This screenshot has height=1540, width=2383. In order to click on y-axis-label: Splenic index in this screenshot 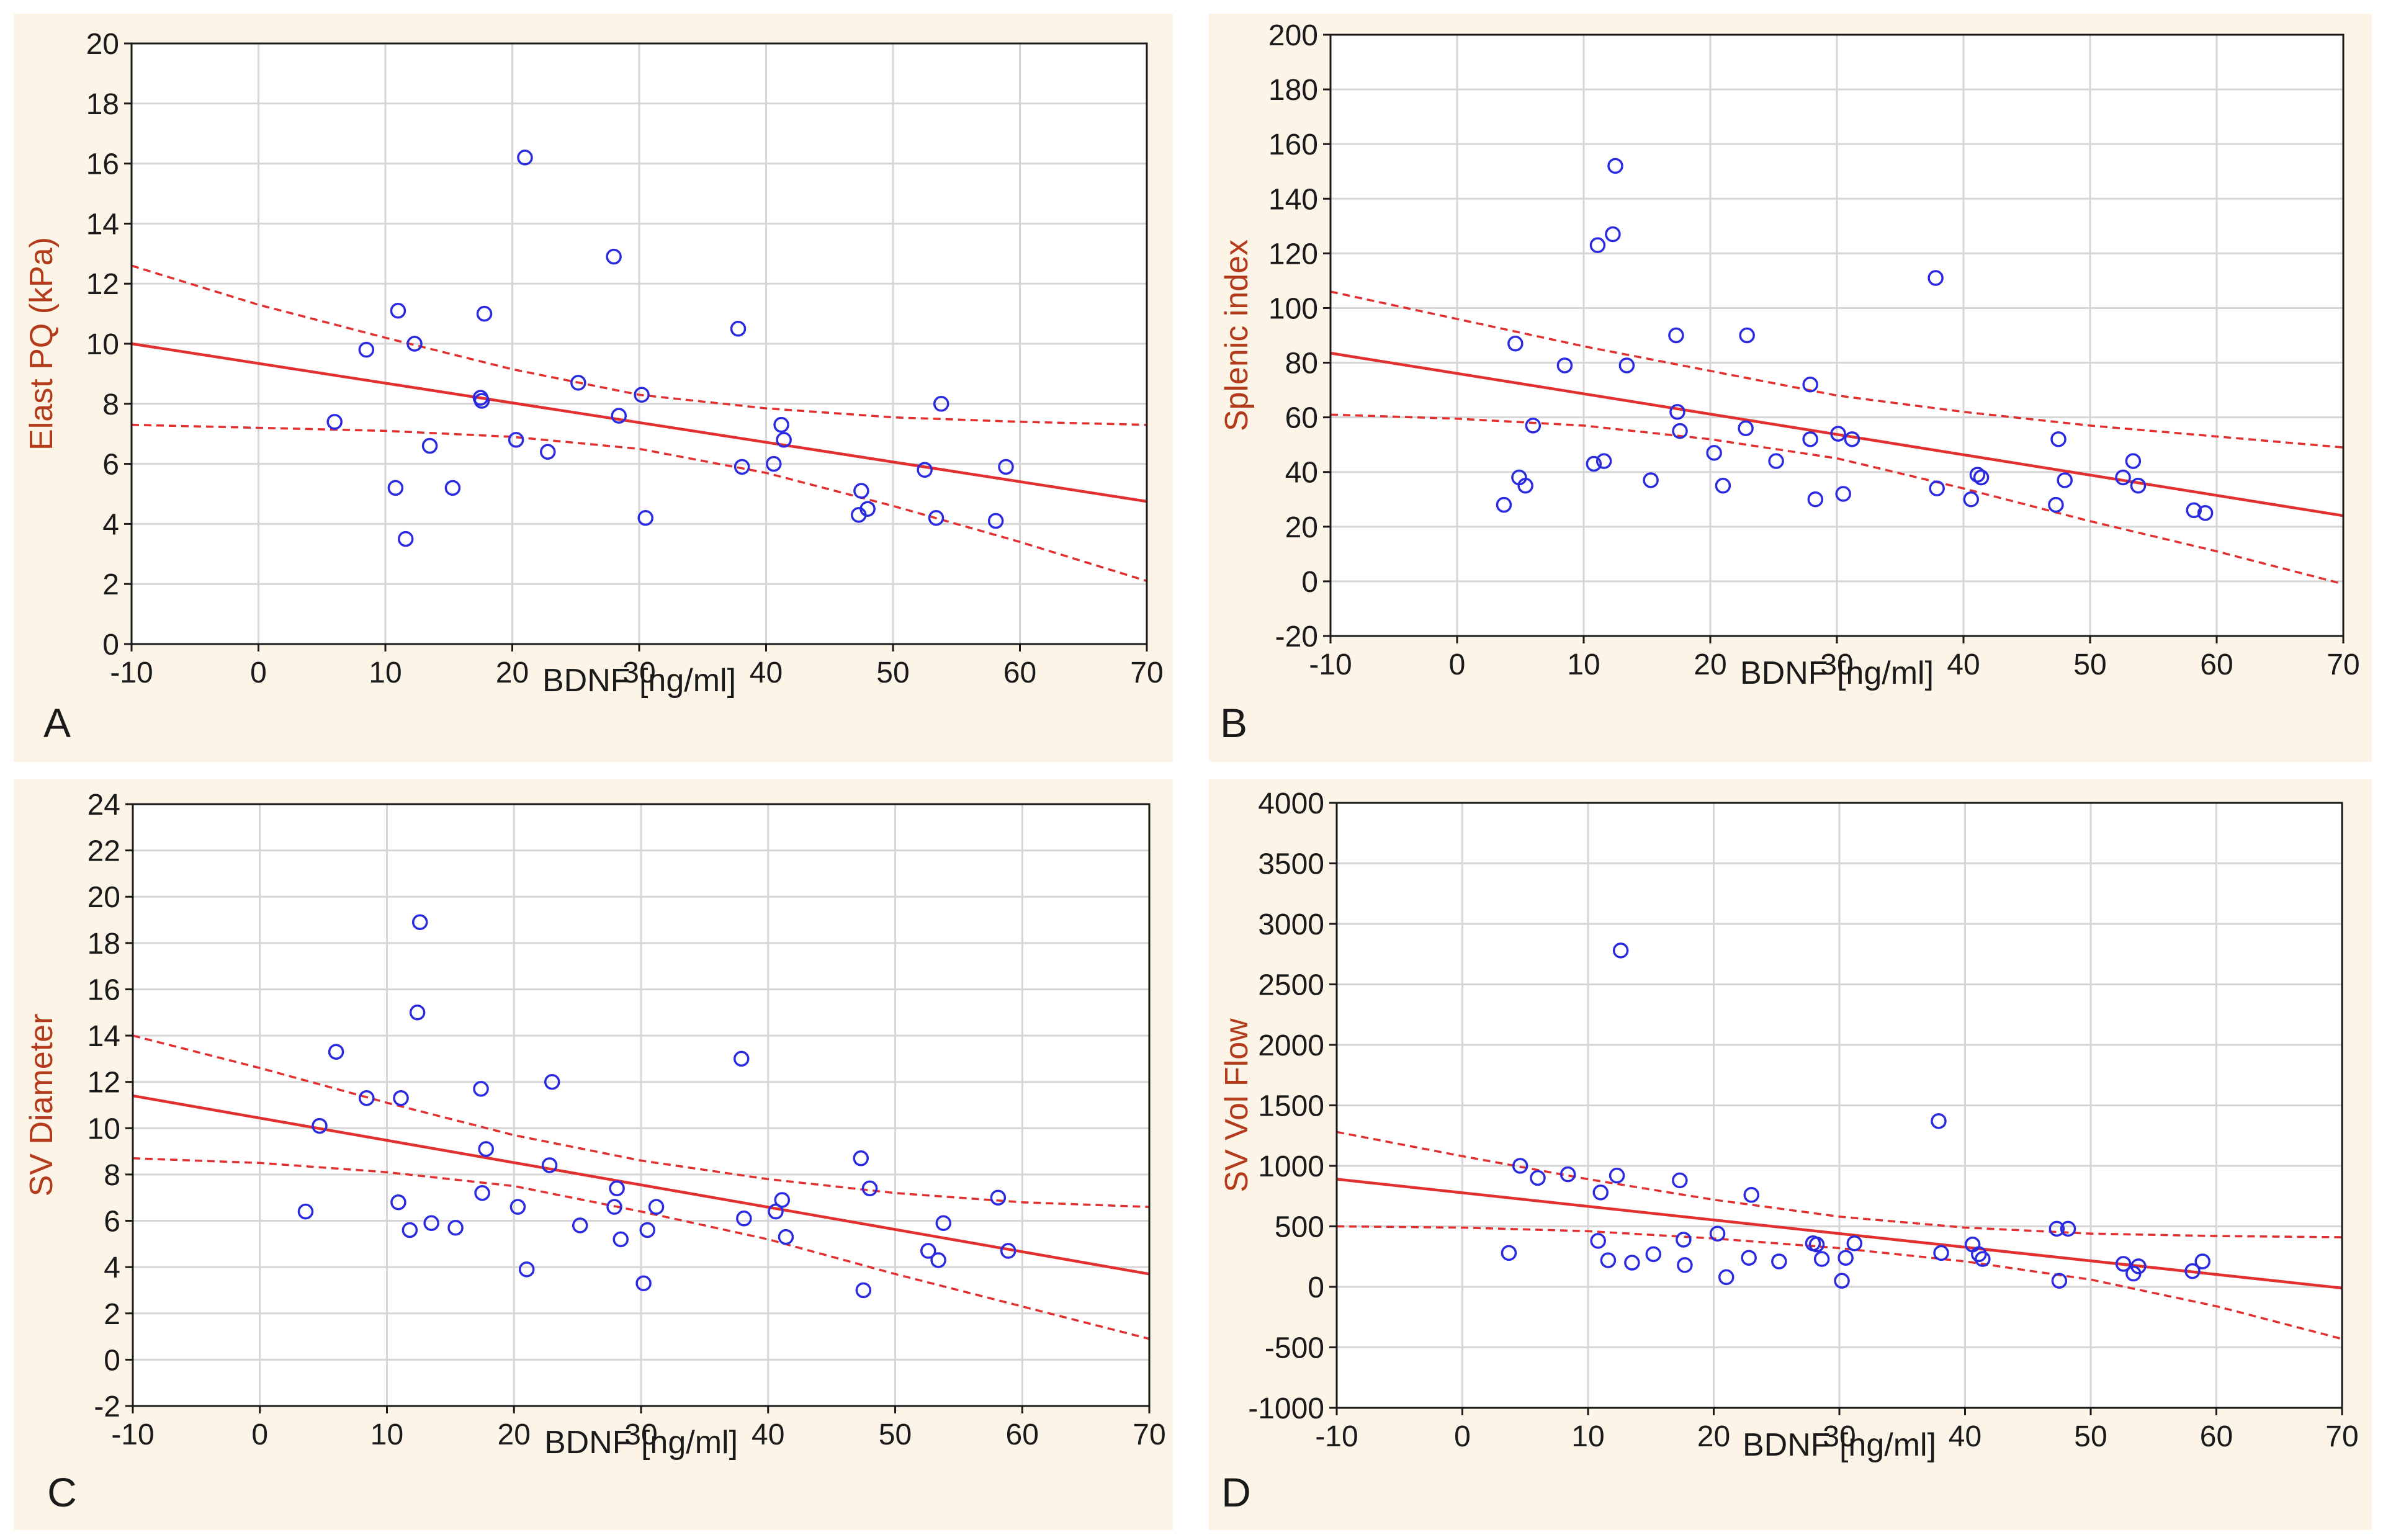, I will do `click(1237, 335)`.